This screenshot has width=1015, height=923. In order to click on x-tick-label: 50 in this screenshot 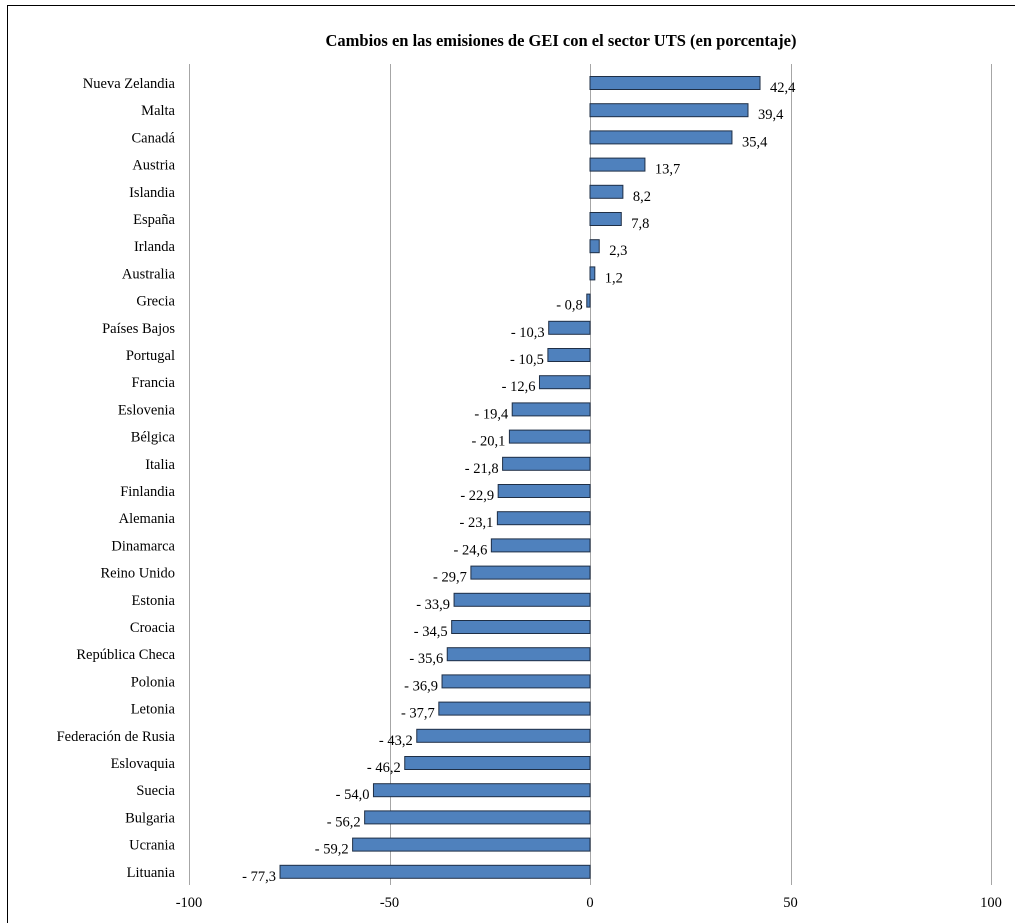, I will do `click(790, 903)`.